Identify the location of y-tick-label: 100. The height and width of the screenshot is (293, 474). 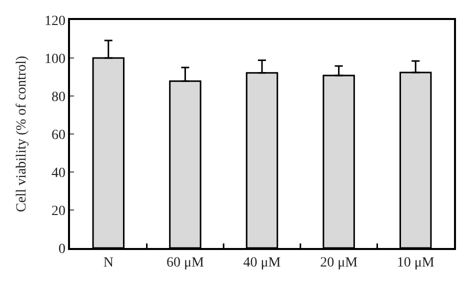
(55, 59).